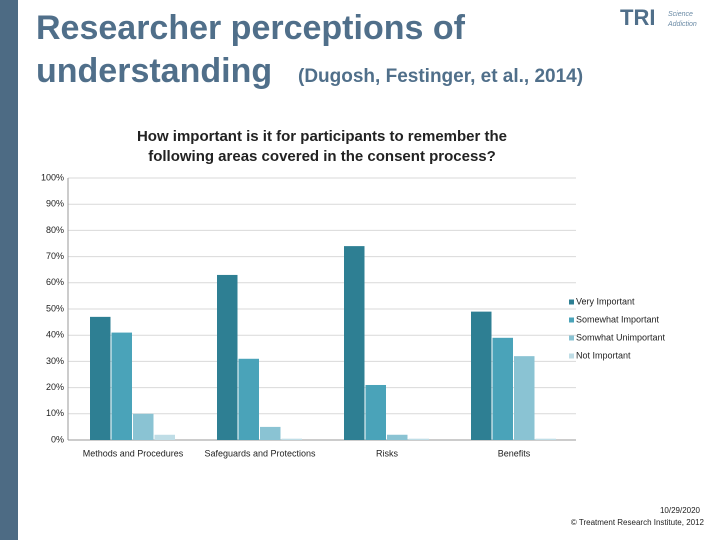 The image size is (720, 540). Describe the element at coordinates (55, 335) in the screenshot. I see `y-tick-label: 40%` at that location.